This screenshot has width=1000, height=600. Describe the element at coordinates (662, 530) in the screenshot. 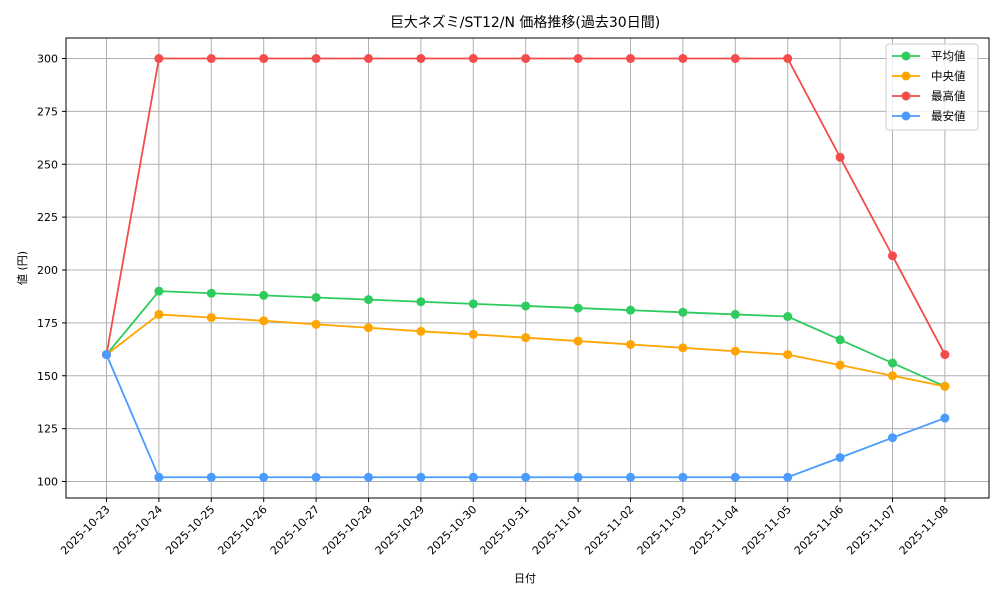

I see `x-tick-label: 2025-11-03` at that location.